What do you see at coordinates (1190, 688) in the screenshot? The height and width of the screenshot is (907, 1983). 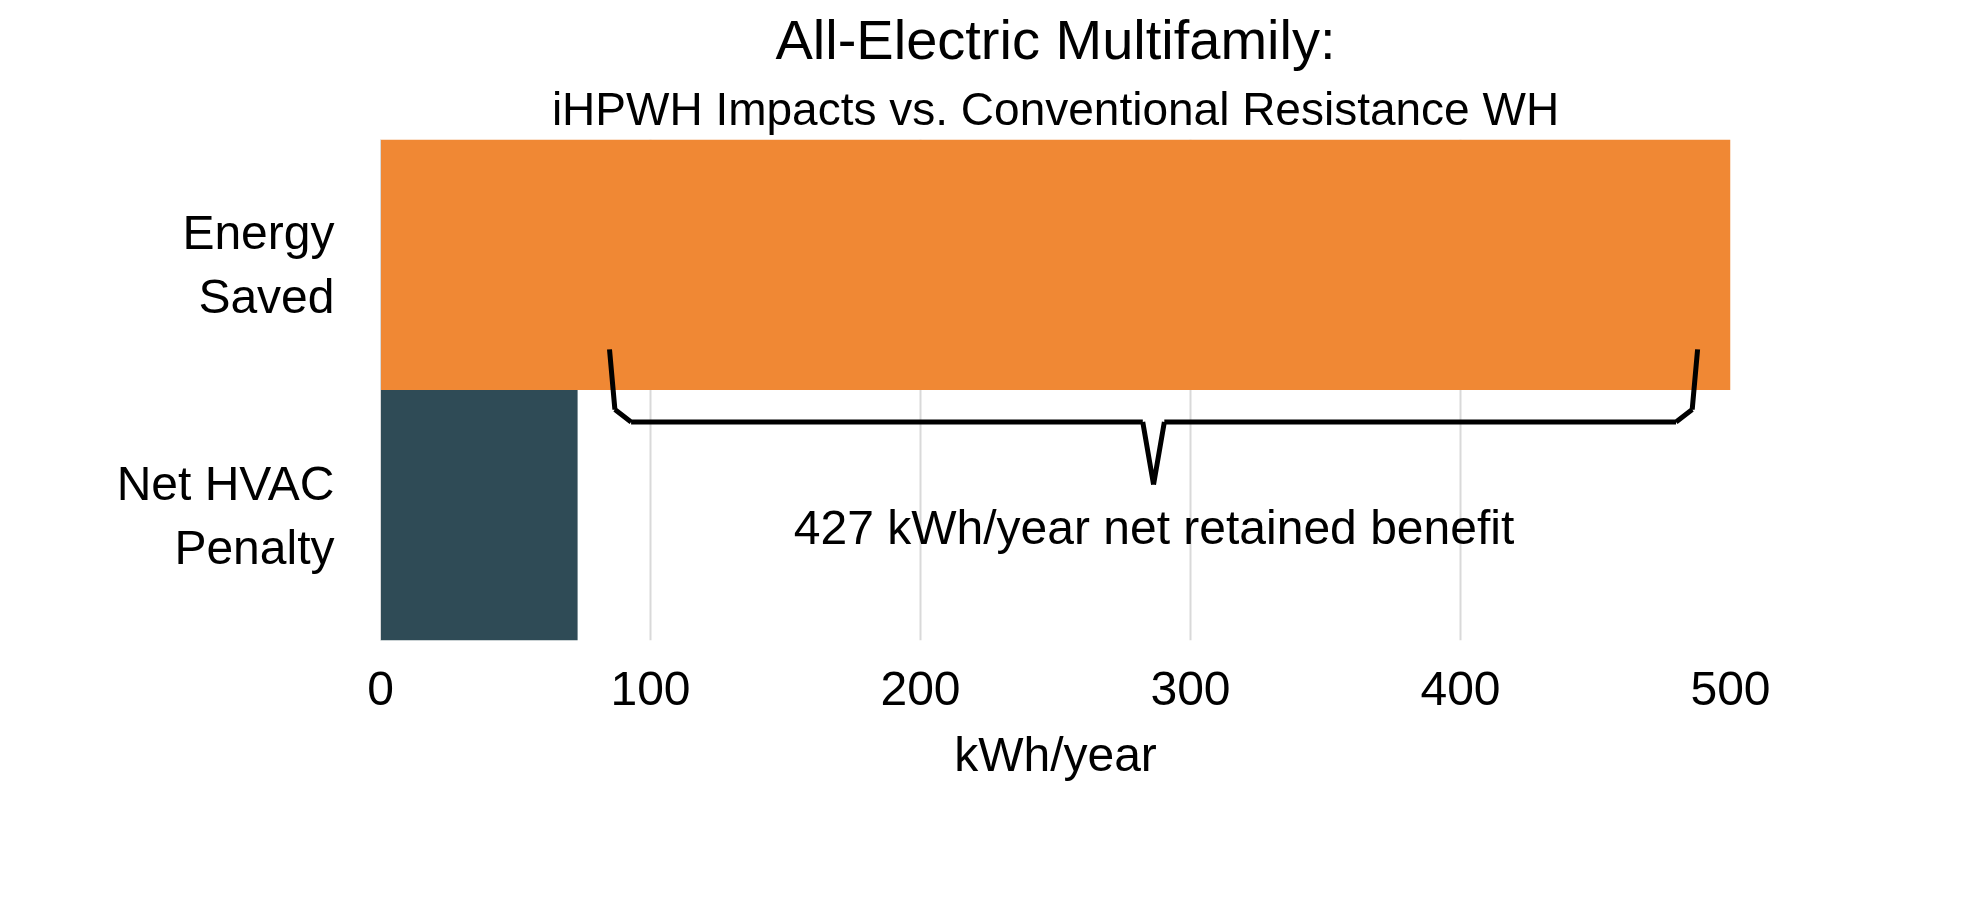 I see `x-tick-label: 300` at bounding box center [1190, 688].